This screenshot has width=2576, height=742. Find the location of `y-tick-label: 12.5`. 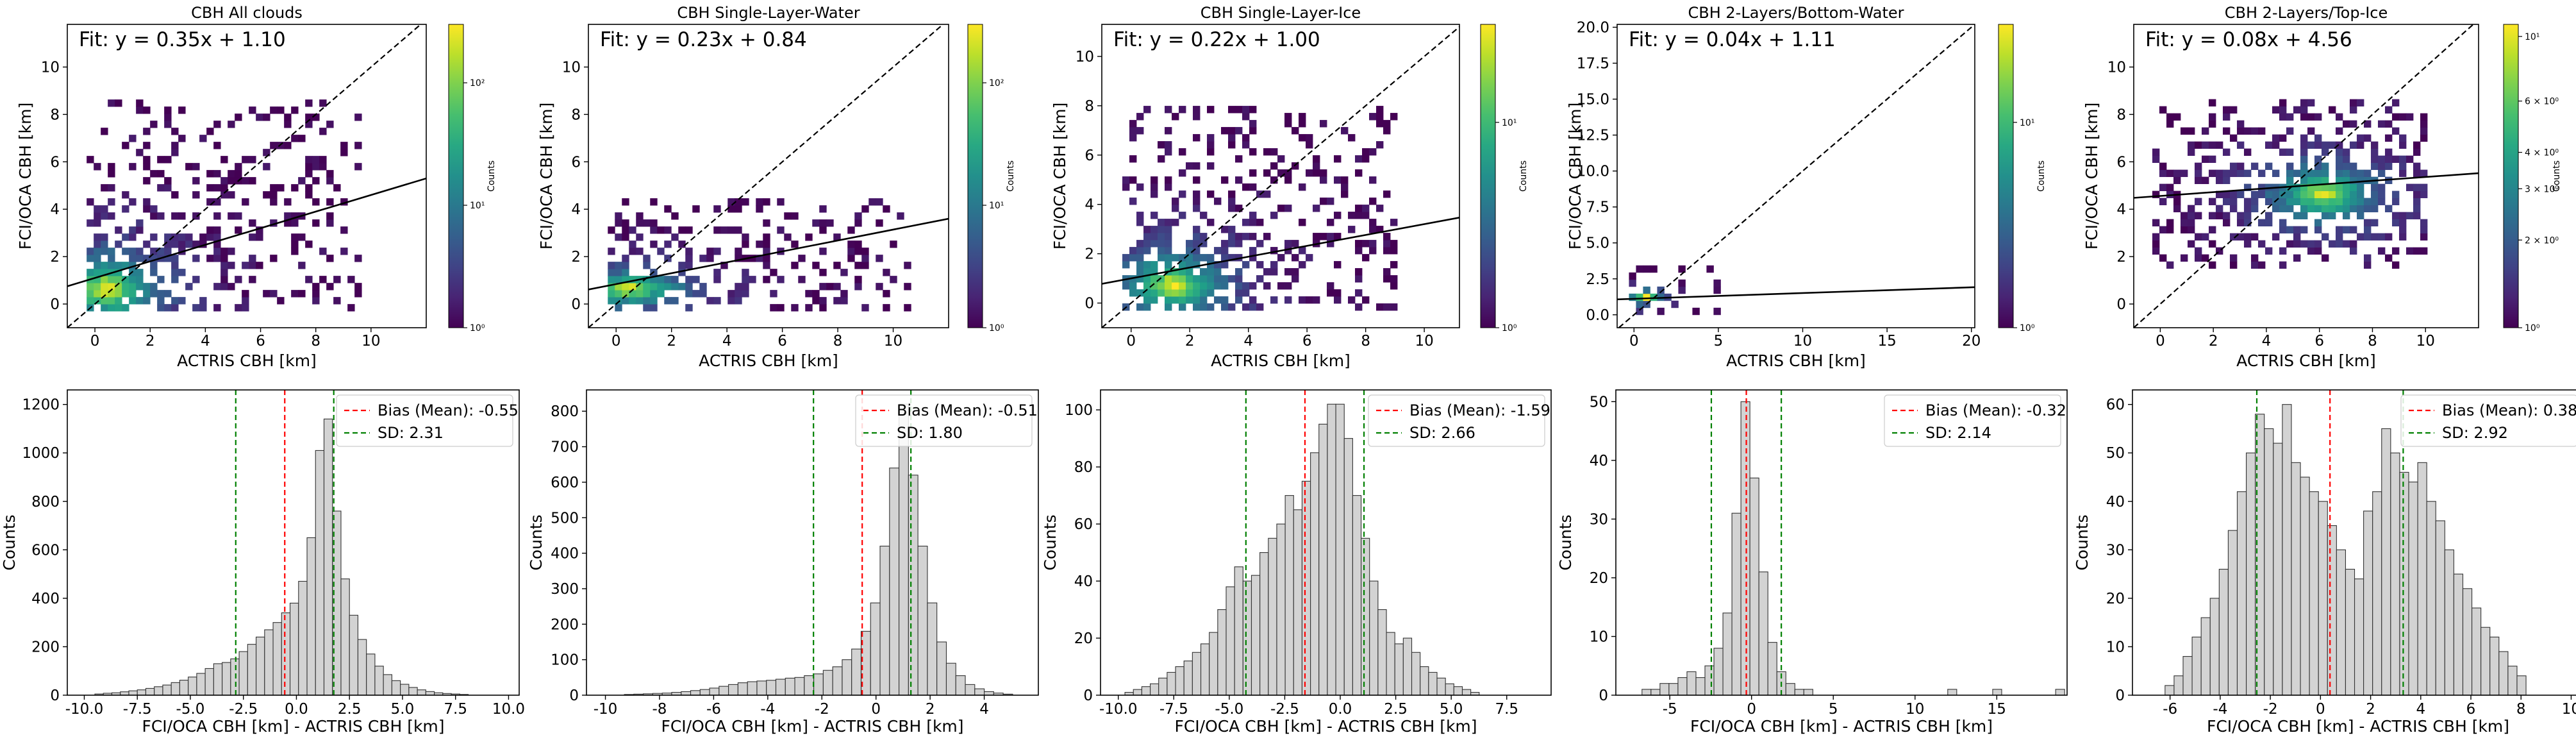

y-tick-label: 12.5 is located at coordinates (1593, 136).